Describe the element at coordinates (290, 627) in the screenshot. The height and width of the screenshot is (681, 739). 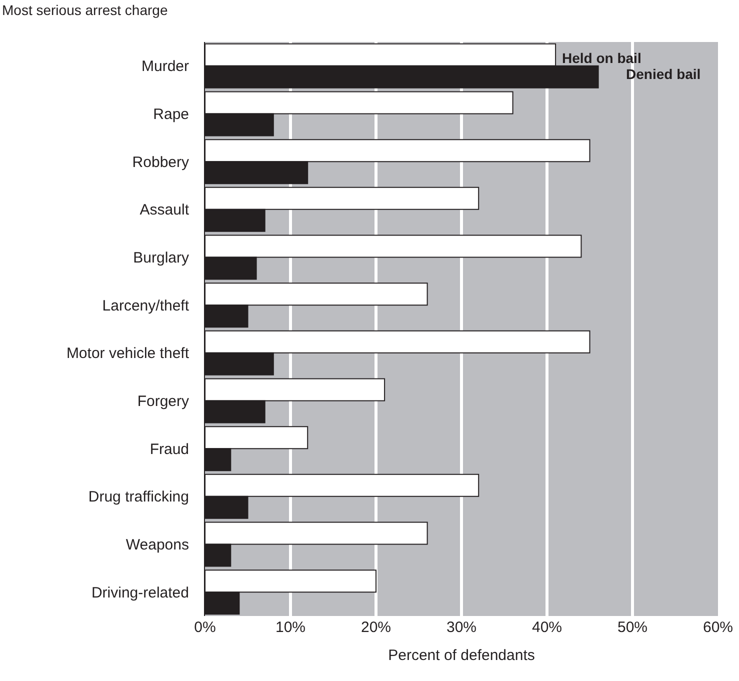
I see `x-tick-label: 10%` at that location.